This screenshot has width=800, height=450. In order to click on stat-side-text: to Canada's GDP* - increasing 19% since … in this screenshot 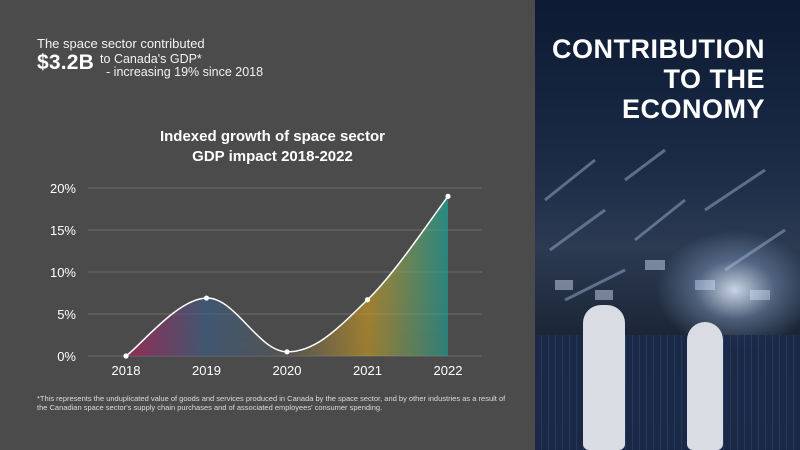, I will do `click(181, 66)`.